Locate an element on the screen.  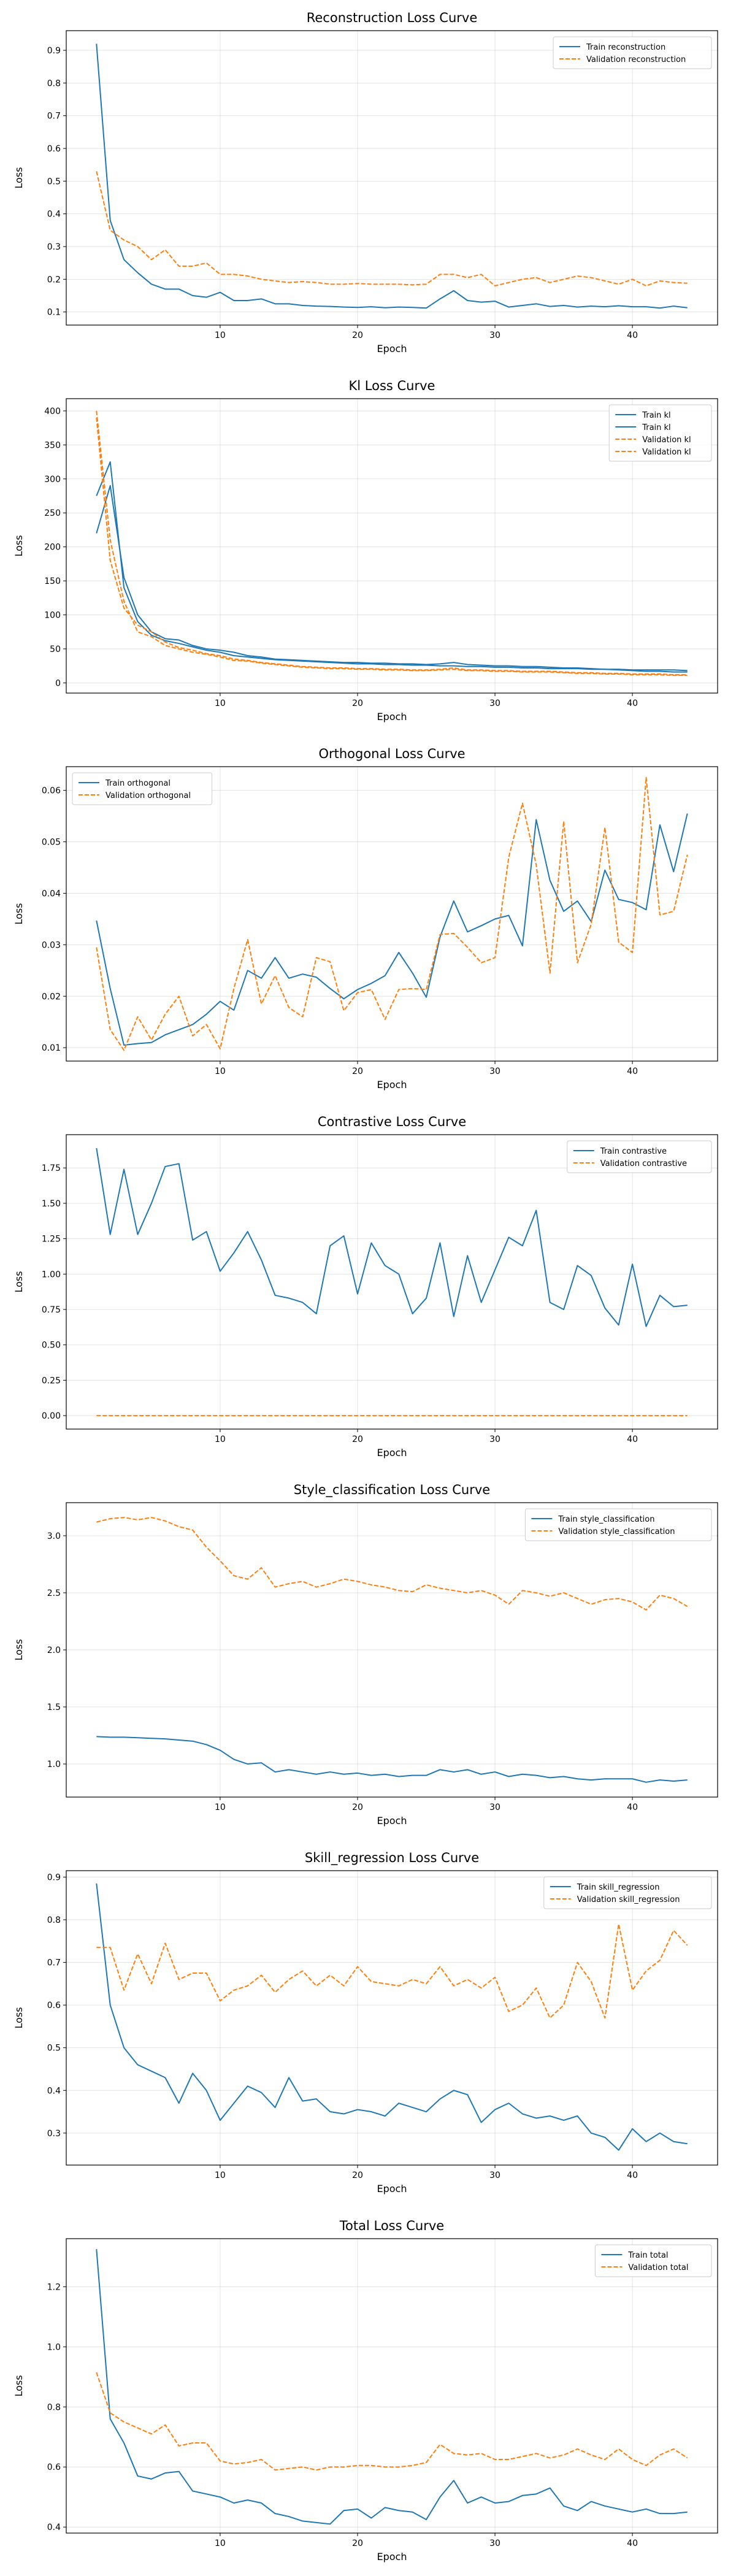
y-tick-label: 1.25 is located at coordinates (51, 1239).